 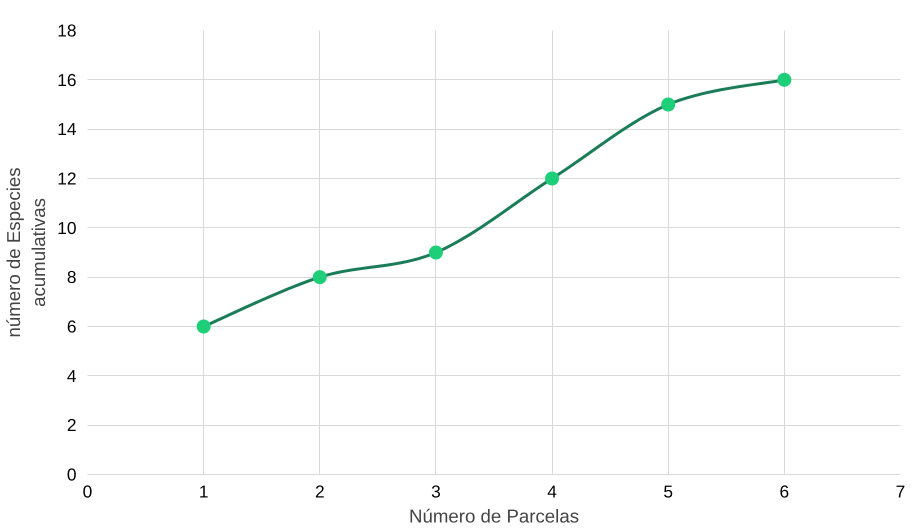 I want to click on x-tick-label: 4, so click(x=552, y=492).